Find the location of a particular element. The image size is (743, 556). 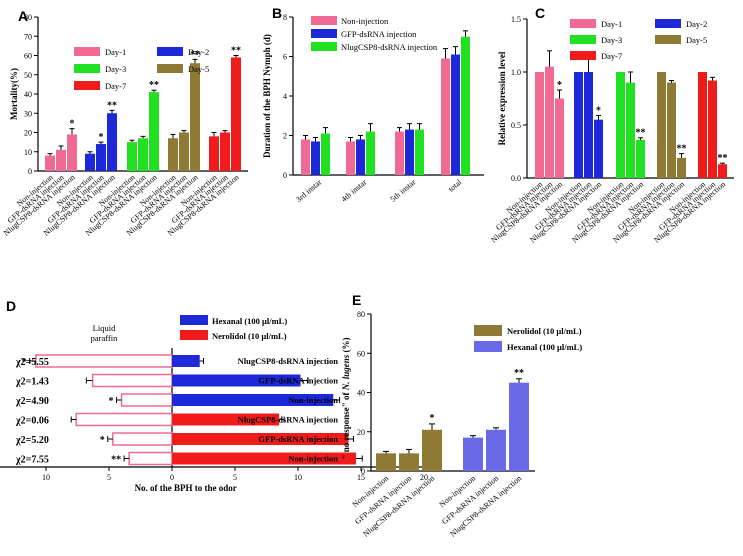

y-axis-label: " no response" of N. lugens (%) is located at coordinates (346, 398).